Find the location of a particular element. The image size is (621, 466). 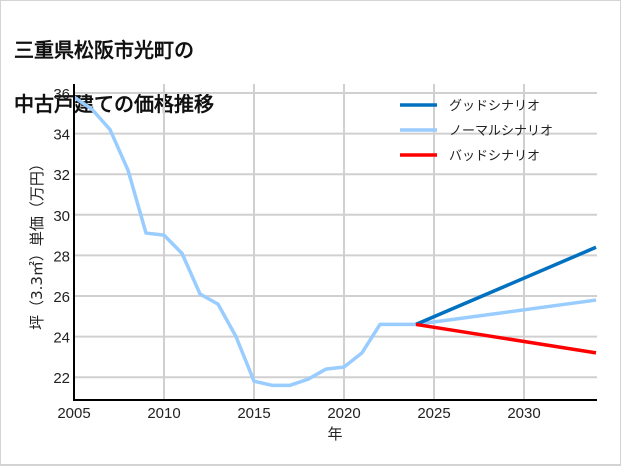

x-tick-labels: 2005 2010 2015 2020 2025 2030 is located at coordinates (298, 413).